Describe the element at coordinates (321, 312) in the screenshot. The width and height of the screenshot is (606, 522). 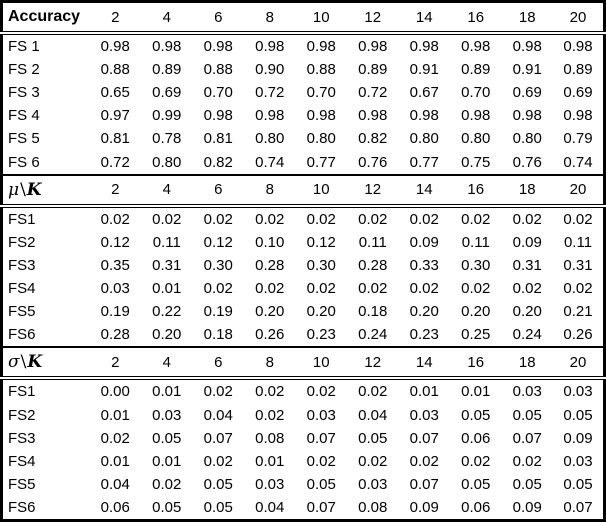
I see `value-cell: 0.20` at that location.